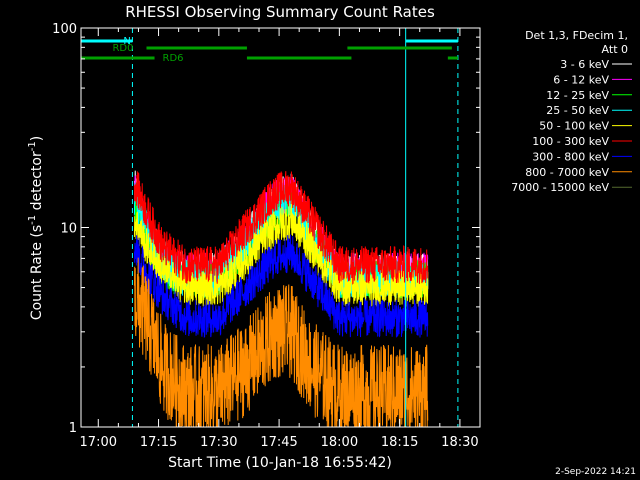 The height and width of the screenshot is (480, 640). What do you see at coordinates (584, 64) in the screenshot?
I see `legend-label: 3 - 6 keV` at bounding box center [584, 64].